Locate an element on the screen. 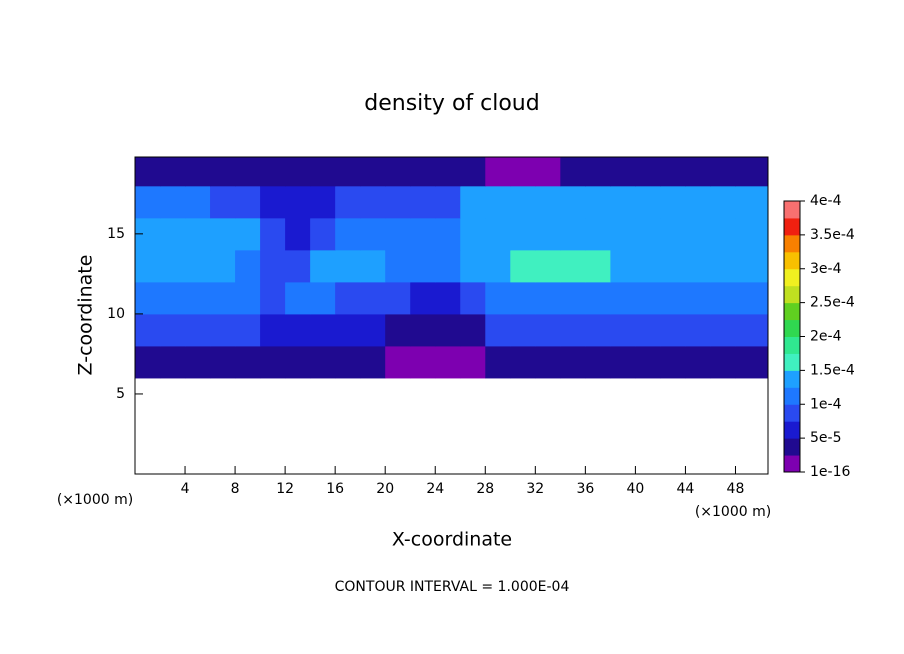 This screenshot has height=654, width=904. x-axis-label: X-coordinate is located at coordinates (452, 540).